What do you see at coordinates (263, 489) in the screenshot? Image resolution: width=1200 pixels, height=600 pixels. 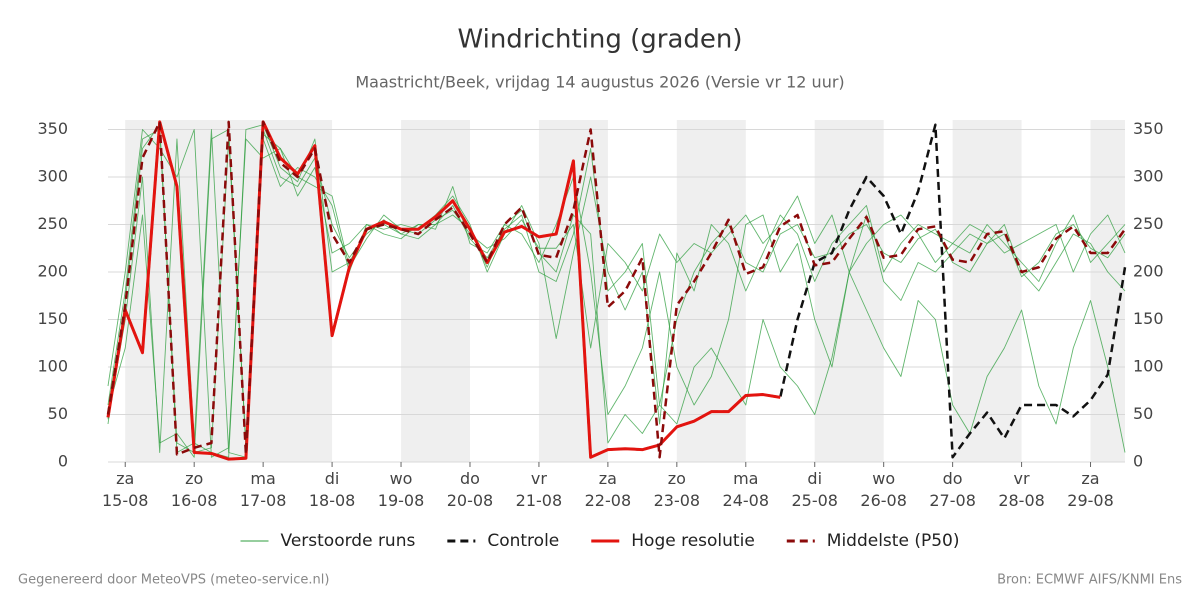 I see `x-tick-label: ma 17-08` at bounding box center [263, 489].